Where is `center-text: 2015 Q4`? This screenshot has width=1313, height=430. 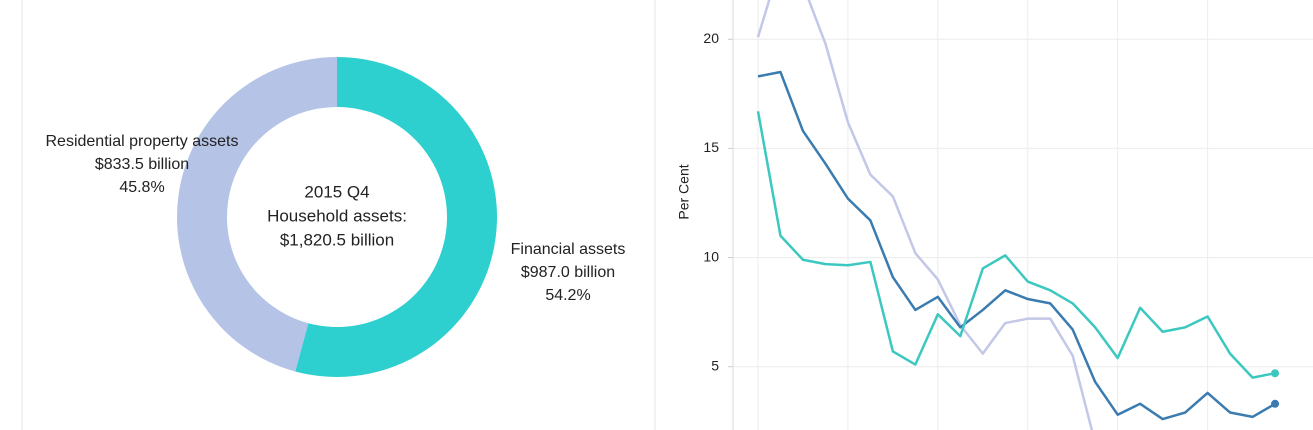 center-text: 2015 Q4 is located at coordinates (336, 191).